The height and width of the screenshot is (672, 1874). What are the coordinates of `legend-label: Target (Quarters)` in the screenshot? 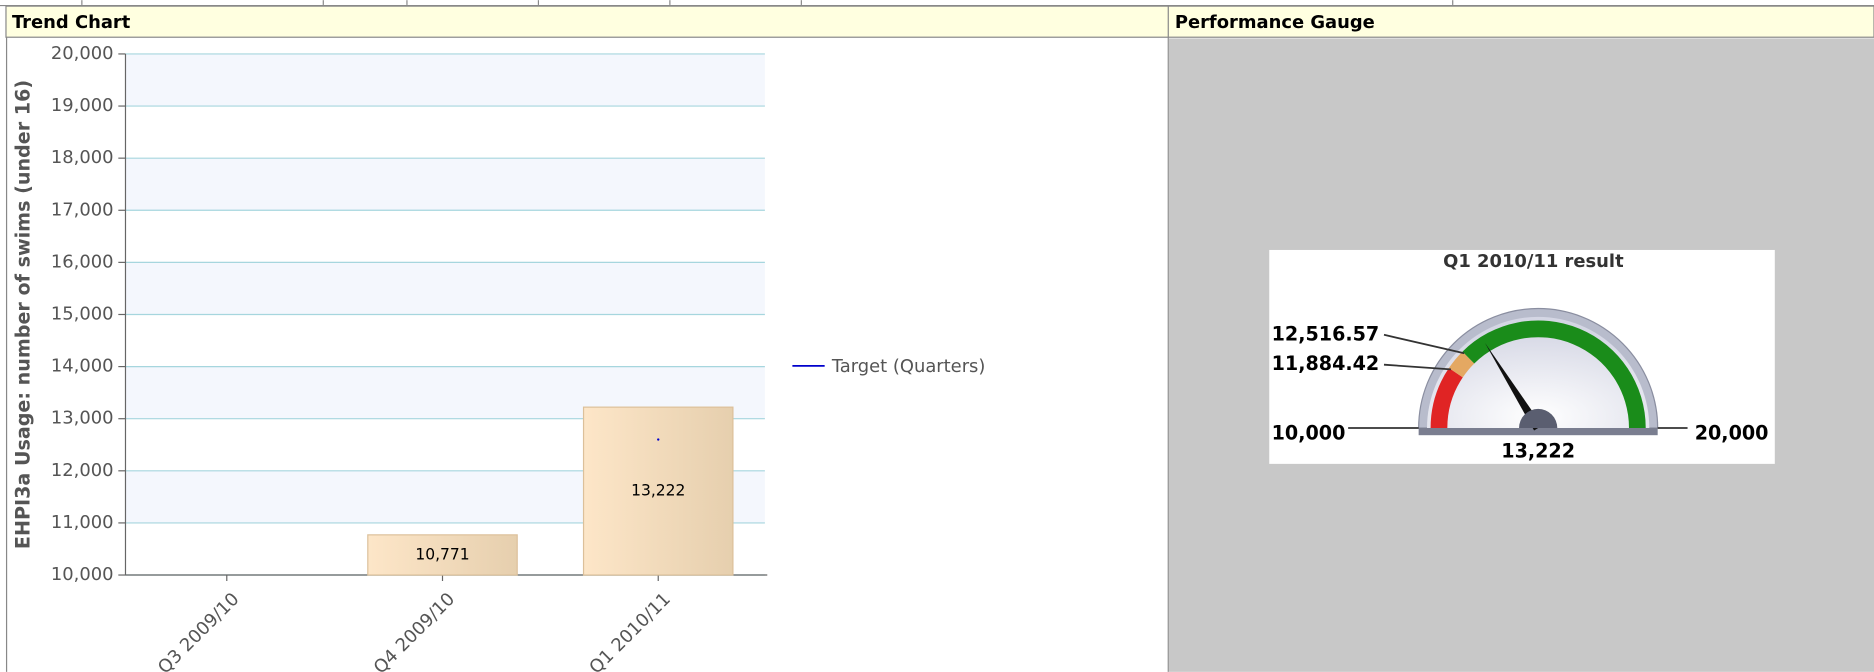 It's located at (908, 366).